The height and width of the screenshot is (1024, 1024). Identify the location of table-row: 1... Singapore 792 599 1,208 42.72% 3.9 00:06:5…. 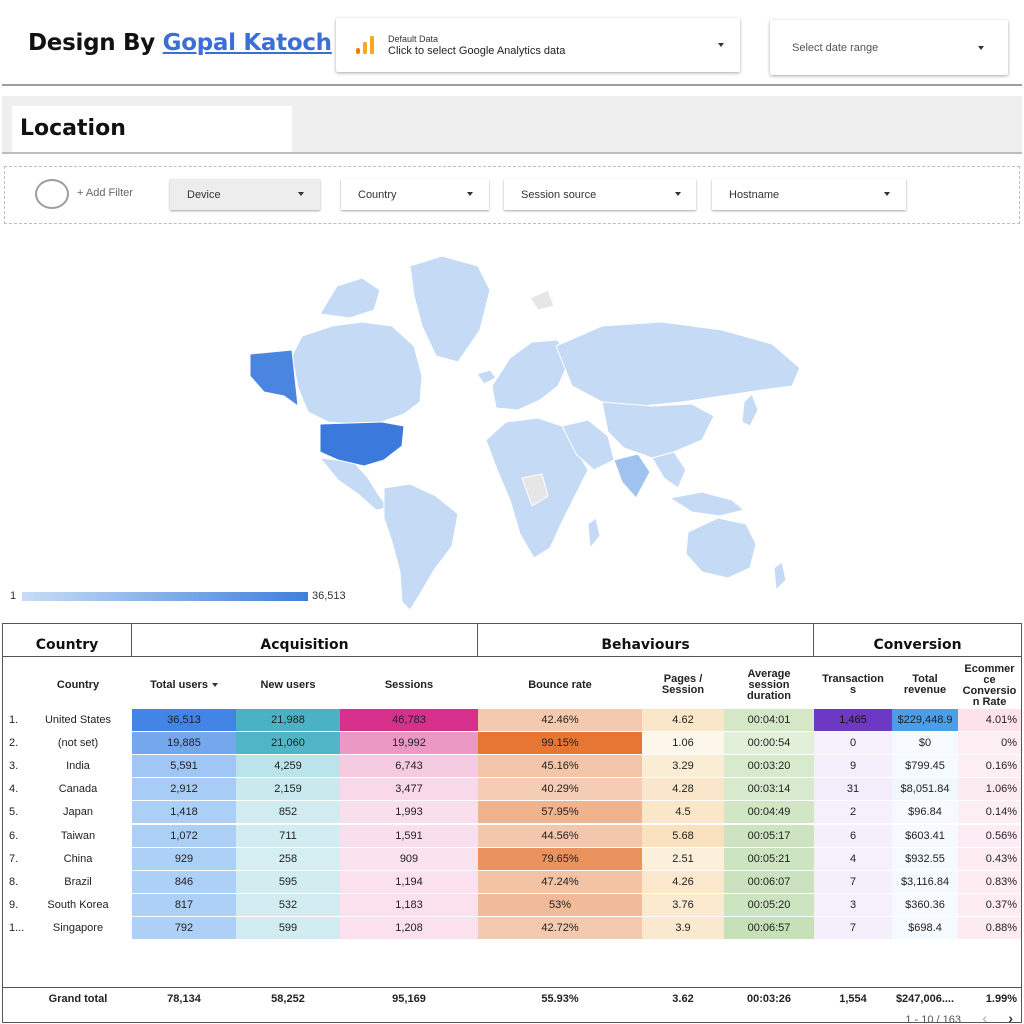
(512, 928).